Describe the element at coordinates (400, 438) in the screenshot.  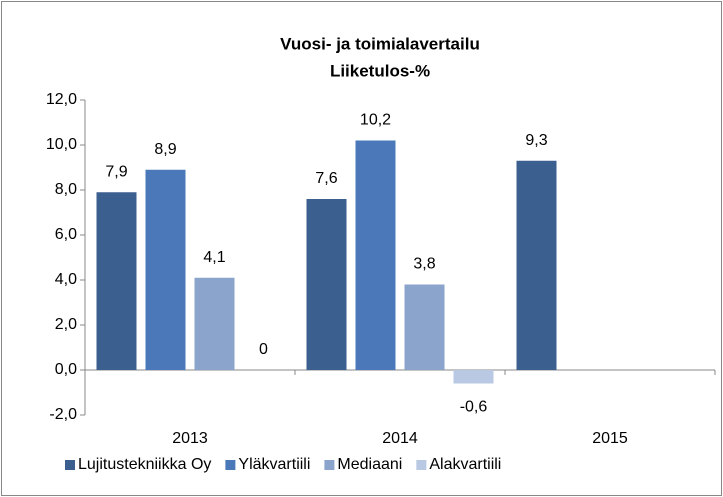
I see `x-tick-label: 2014` at that location.